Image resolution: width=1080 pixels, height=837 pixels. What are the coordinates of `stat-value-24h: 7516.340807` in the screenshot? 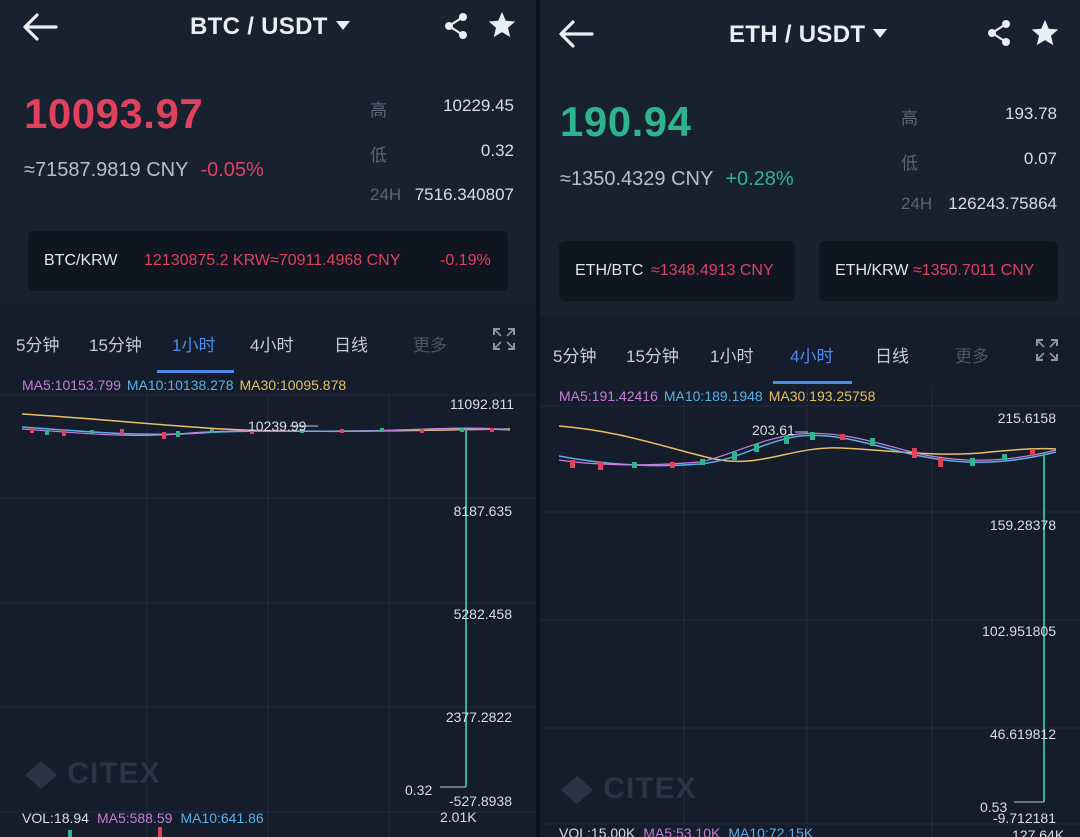 It's located at (464, 194).